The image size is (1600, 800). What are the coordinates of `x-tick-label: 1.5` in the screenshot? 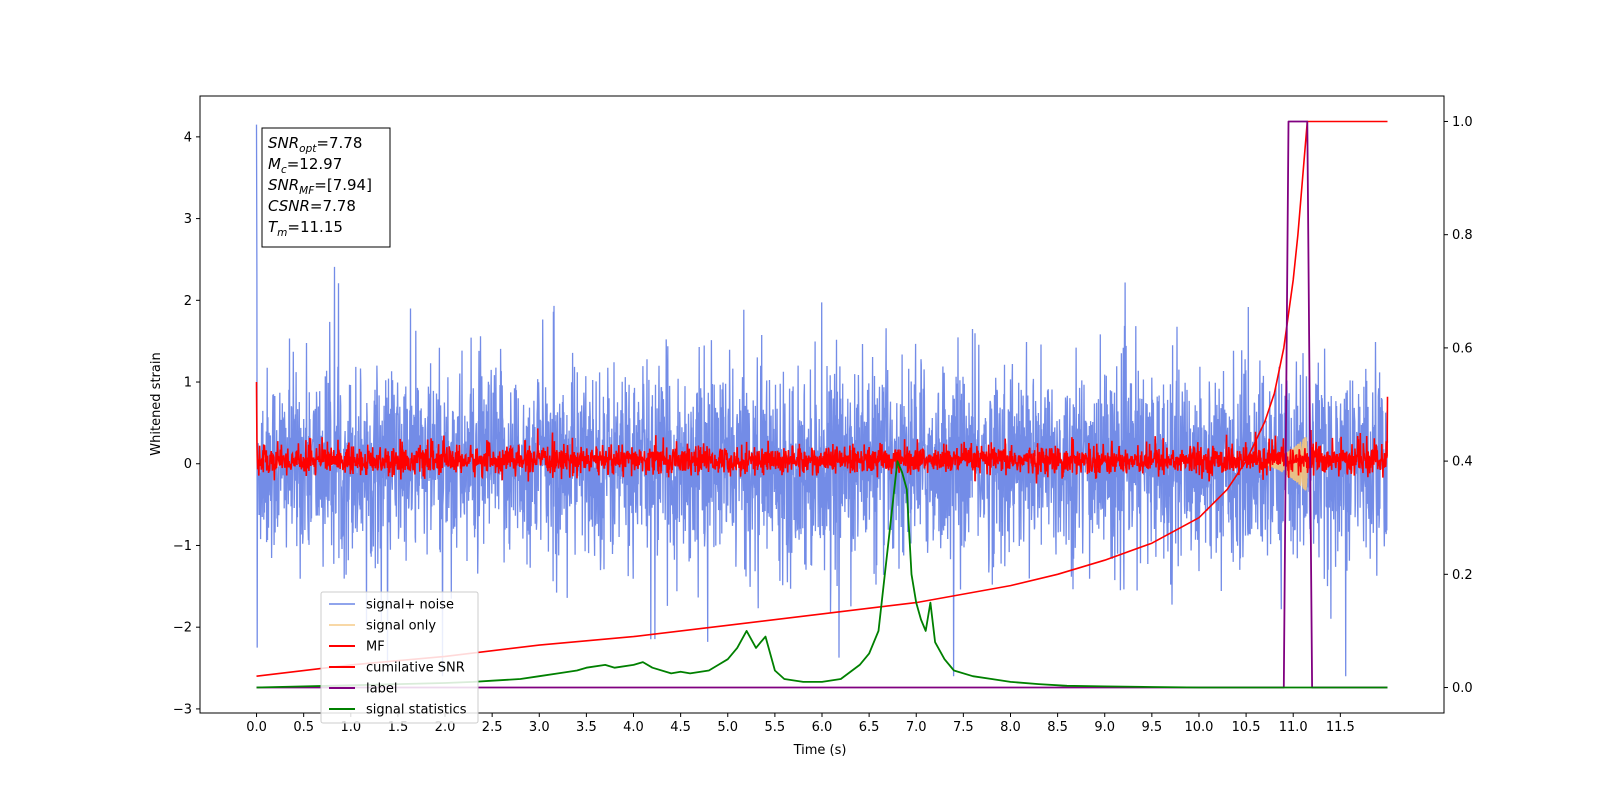 It's located at (398, 727).